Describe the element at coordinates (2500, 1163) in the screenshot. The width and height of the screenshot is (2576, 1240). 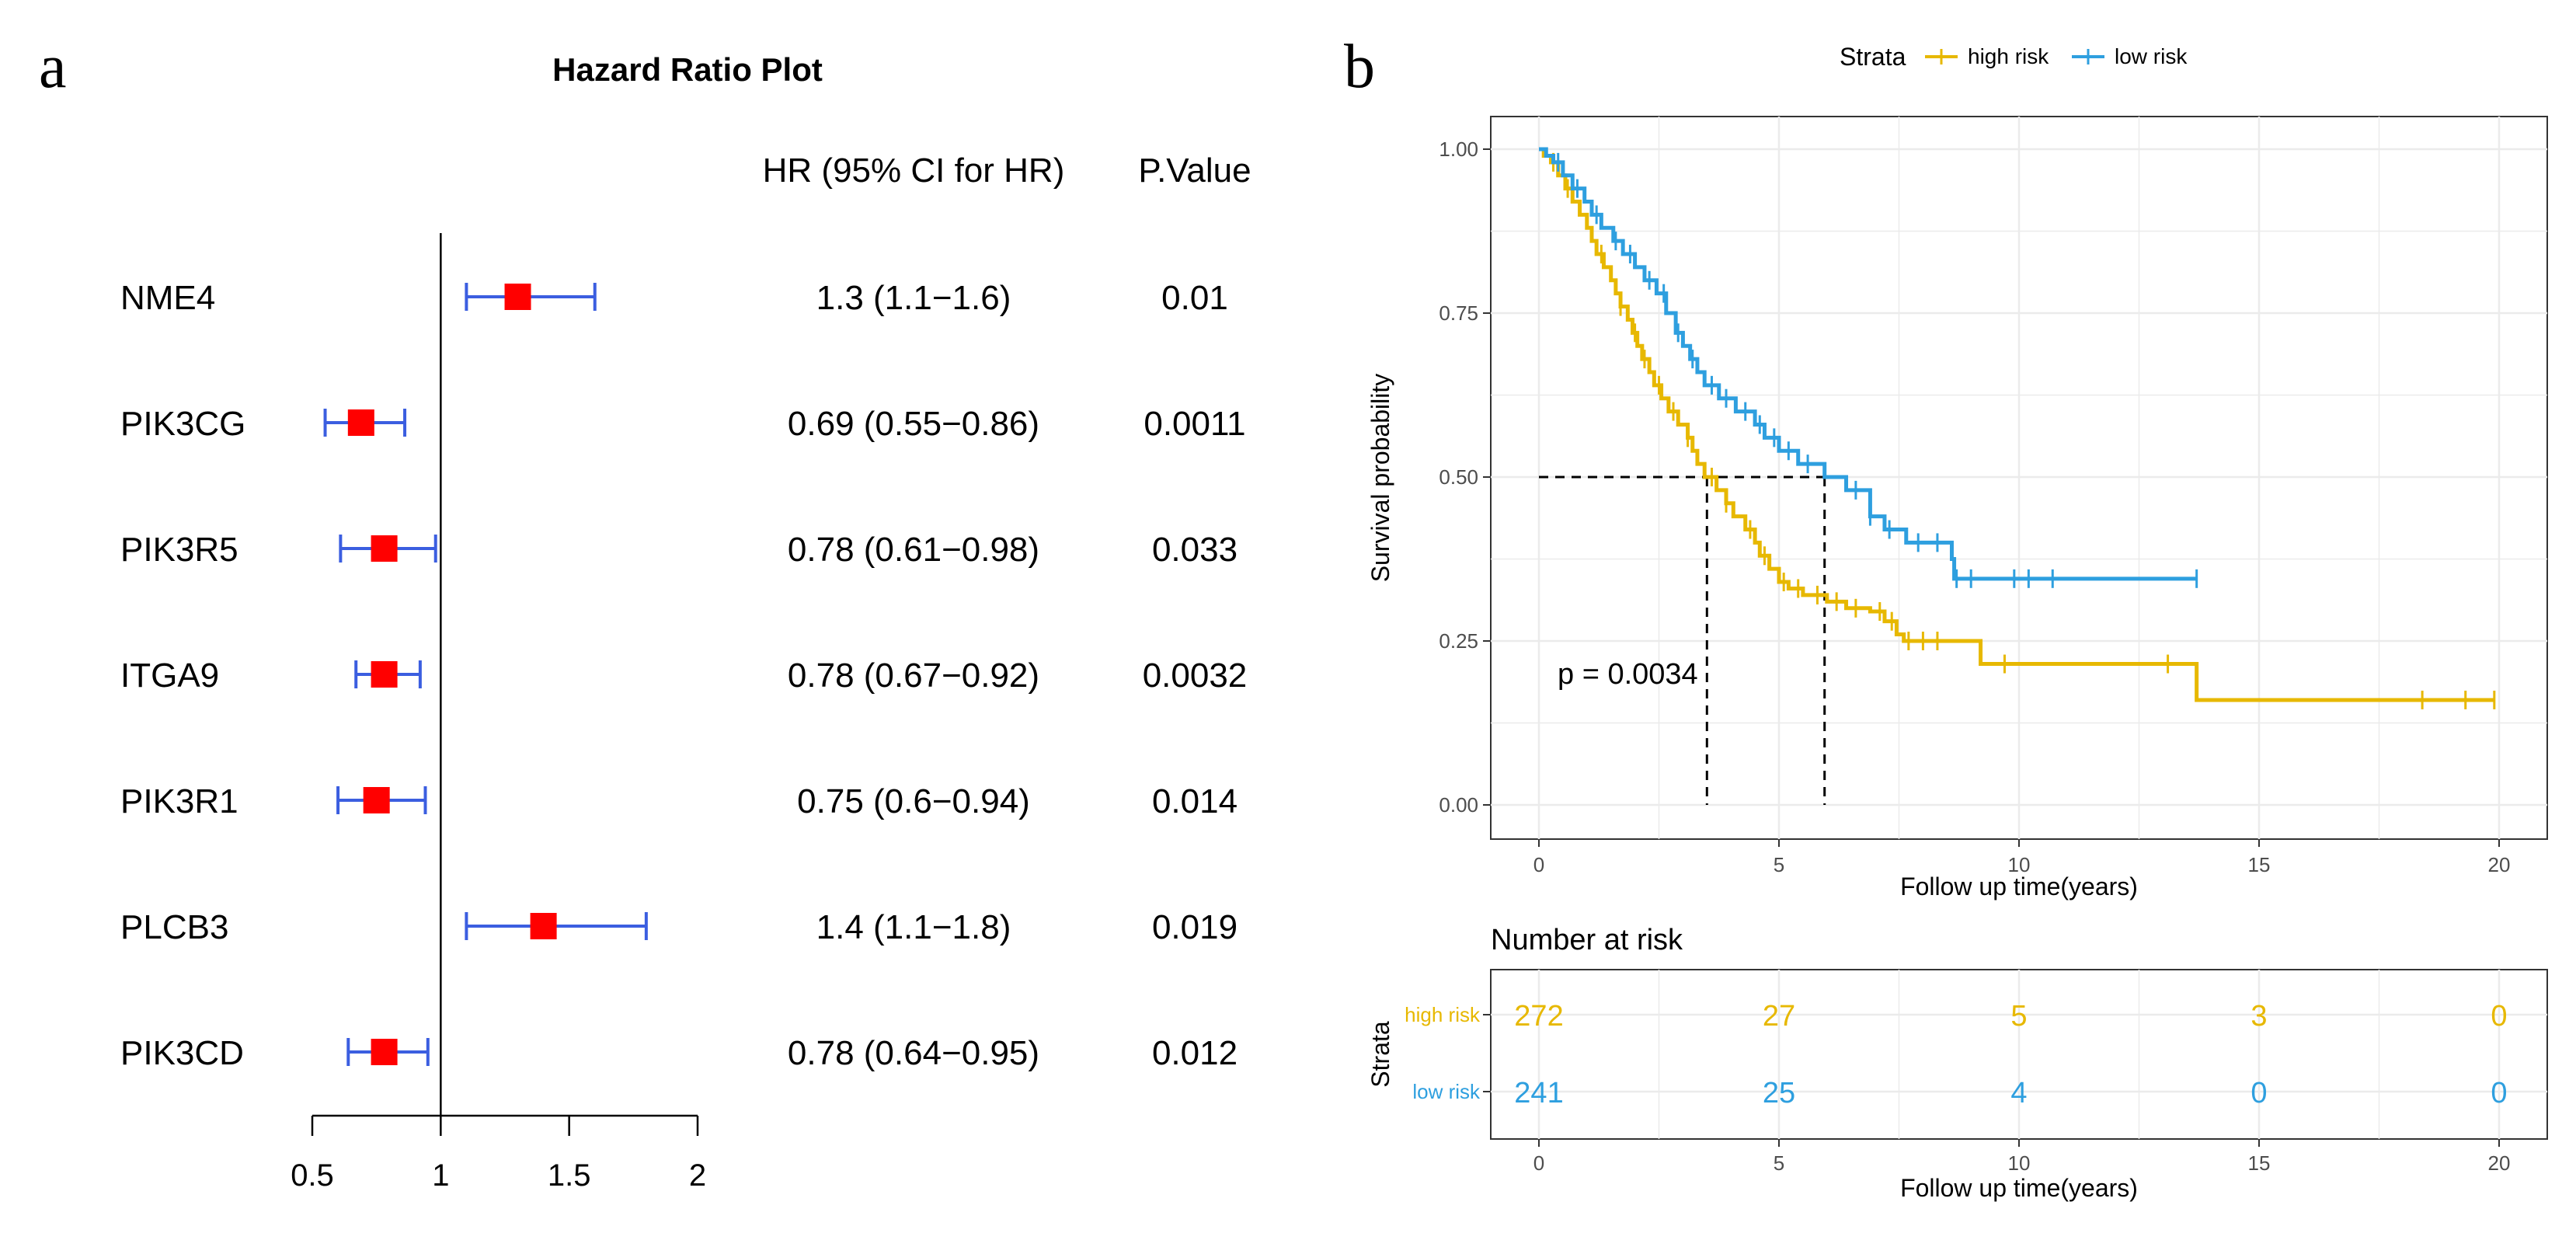
I see `risk-x-tick-label: 20` at that location.